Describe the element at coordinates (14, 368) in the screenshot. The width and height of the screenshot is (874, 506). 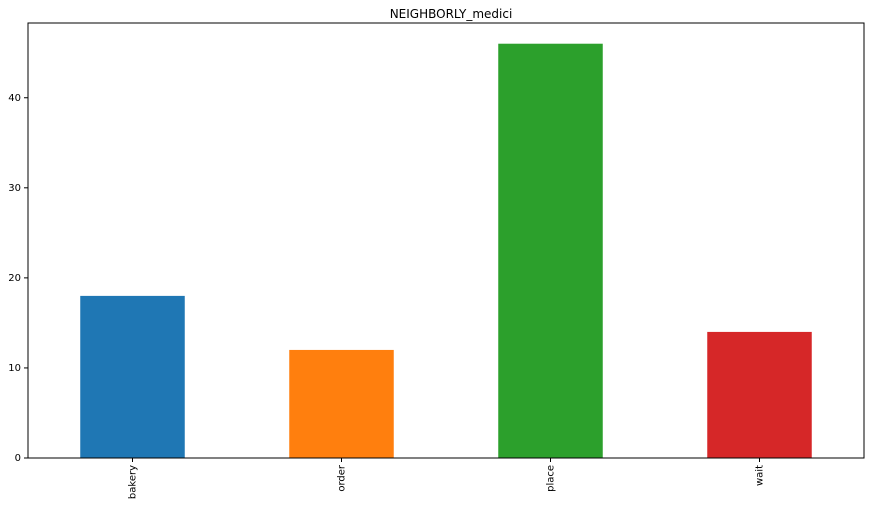
I see `y-tick-label: 10` at that location.